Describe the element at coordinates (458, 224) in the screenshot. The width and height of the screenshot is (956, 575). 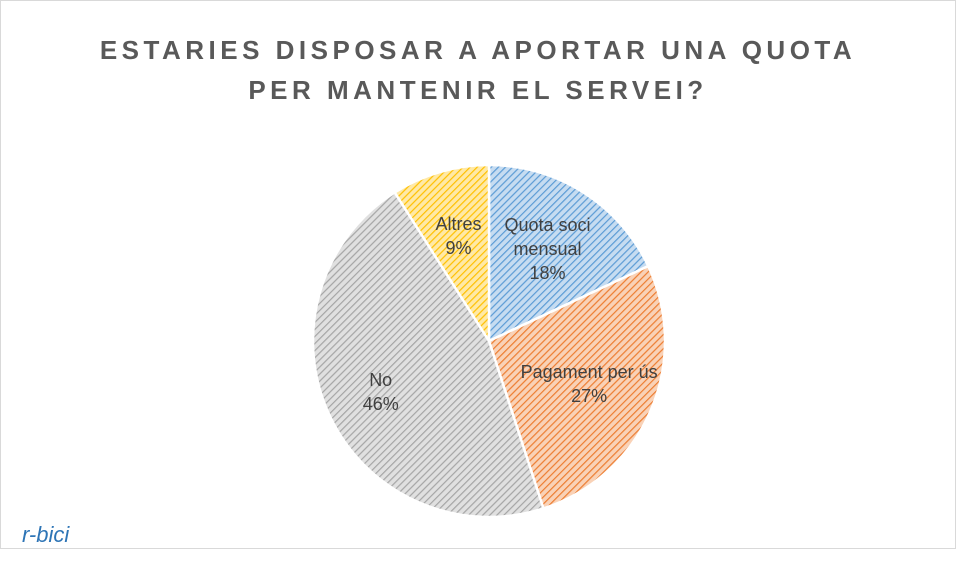
I see `category-label: Altres` at that location.